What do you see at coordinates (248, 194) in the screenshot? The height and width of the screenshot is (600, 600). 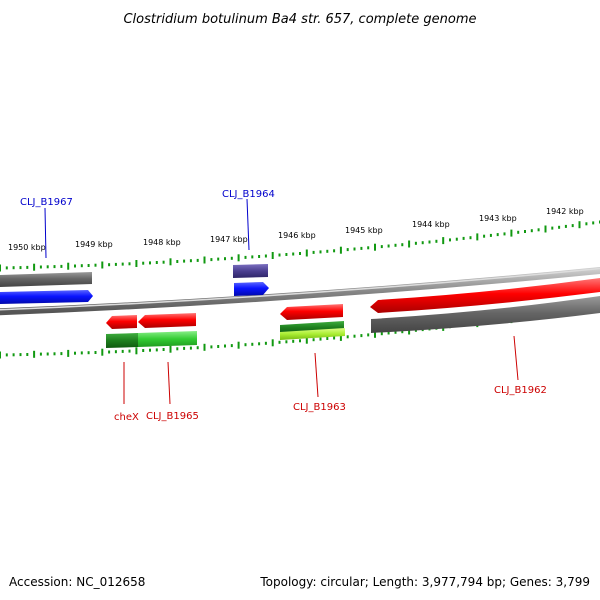 I see `gene-label-clj-b1964: CLJ_B1964` at bounding box center [248, 194].